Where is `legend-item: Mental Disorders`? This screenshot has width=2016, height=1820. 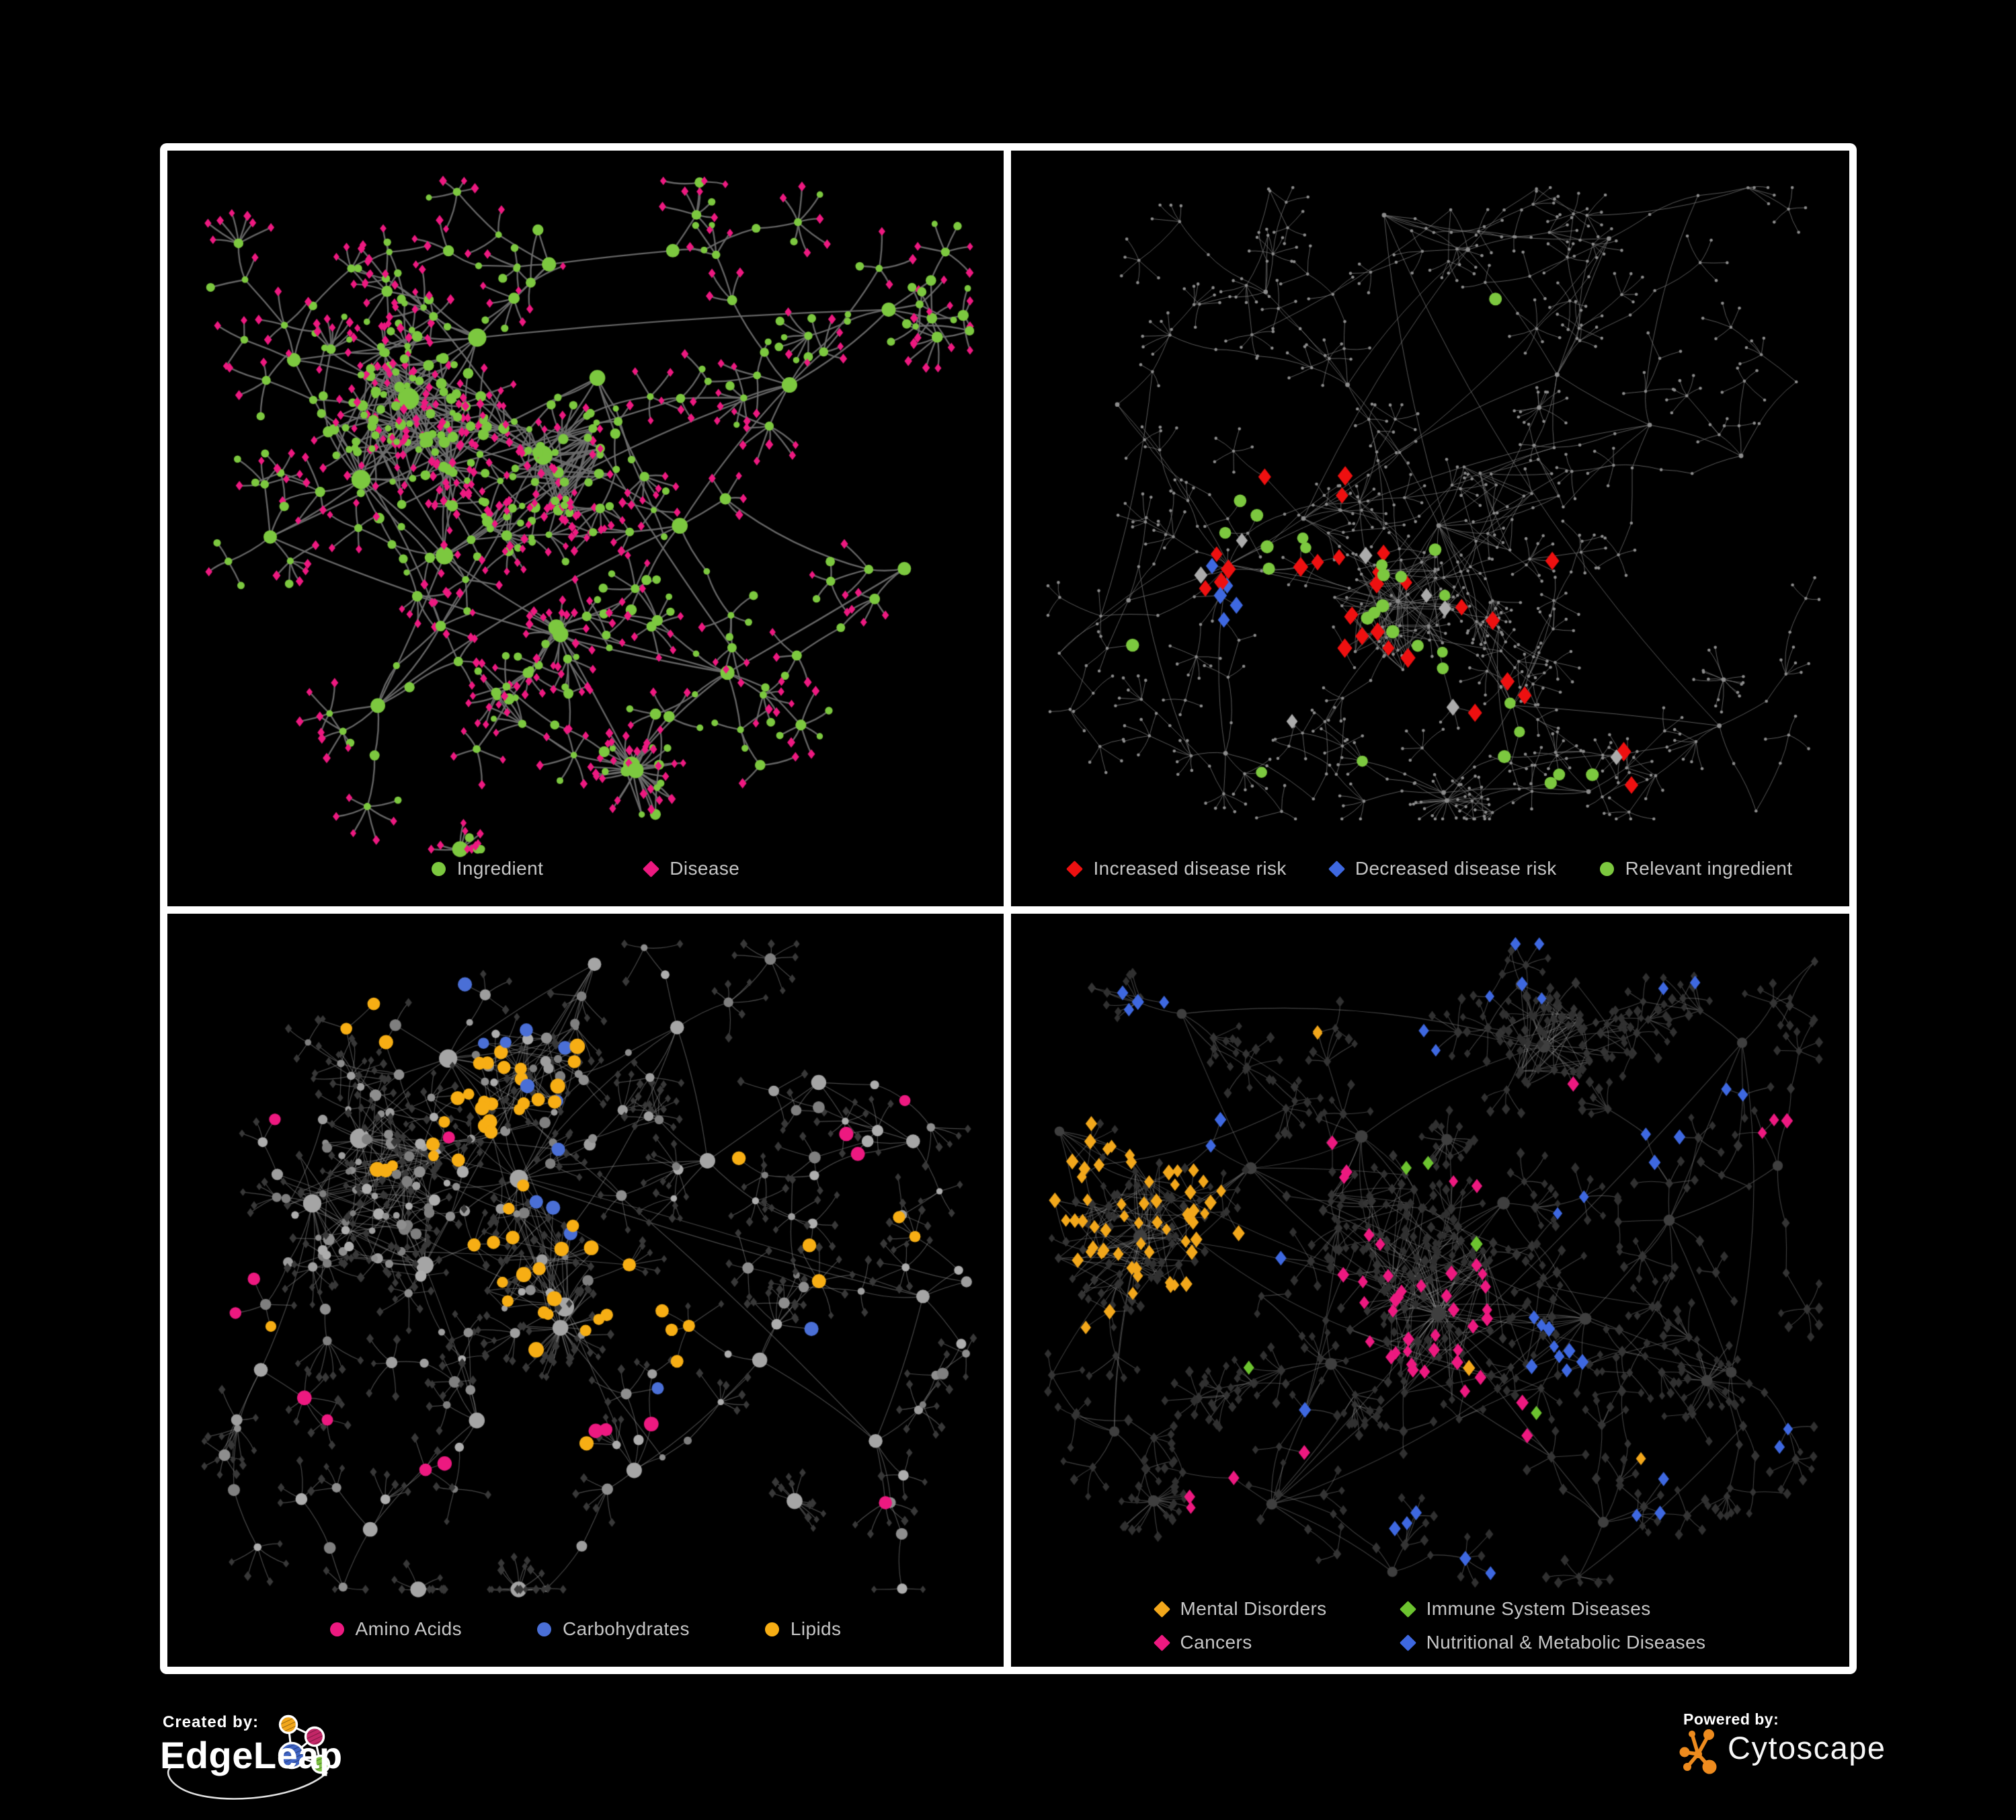
legend-item: Mental Disorders is located at coordinates (1240, 1609).